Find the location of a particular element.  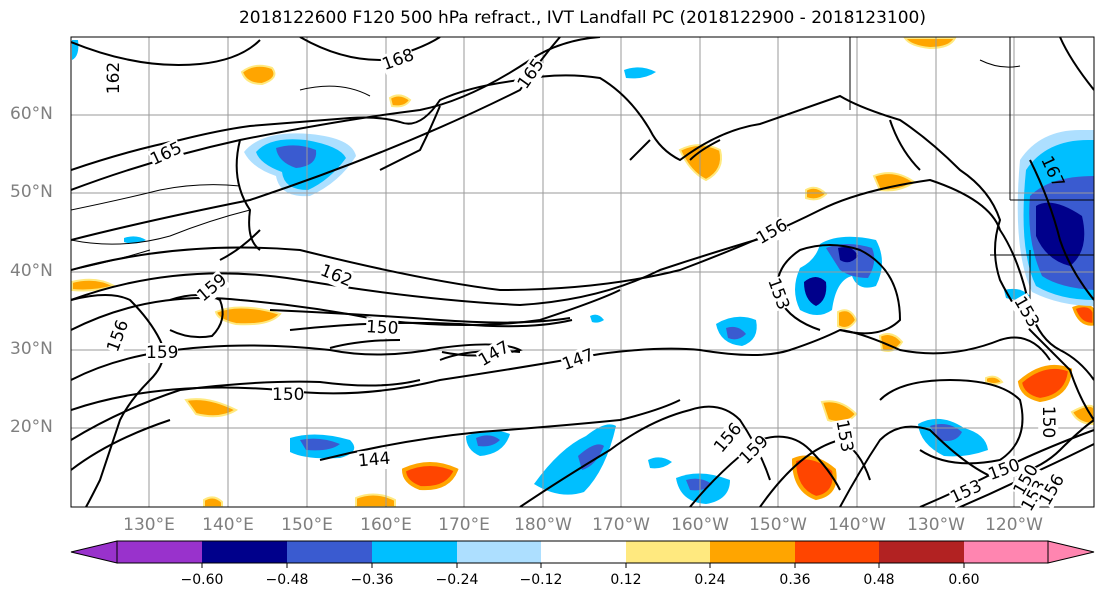

lon-label: 150°E is located at coordinates (307, 525).